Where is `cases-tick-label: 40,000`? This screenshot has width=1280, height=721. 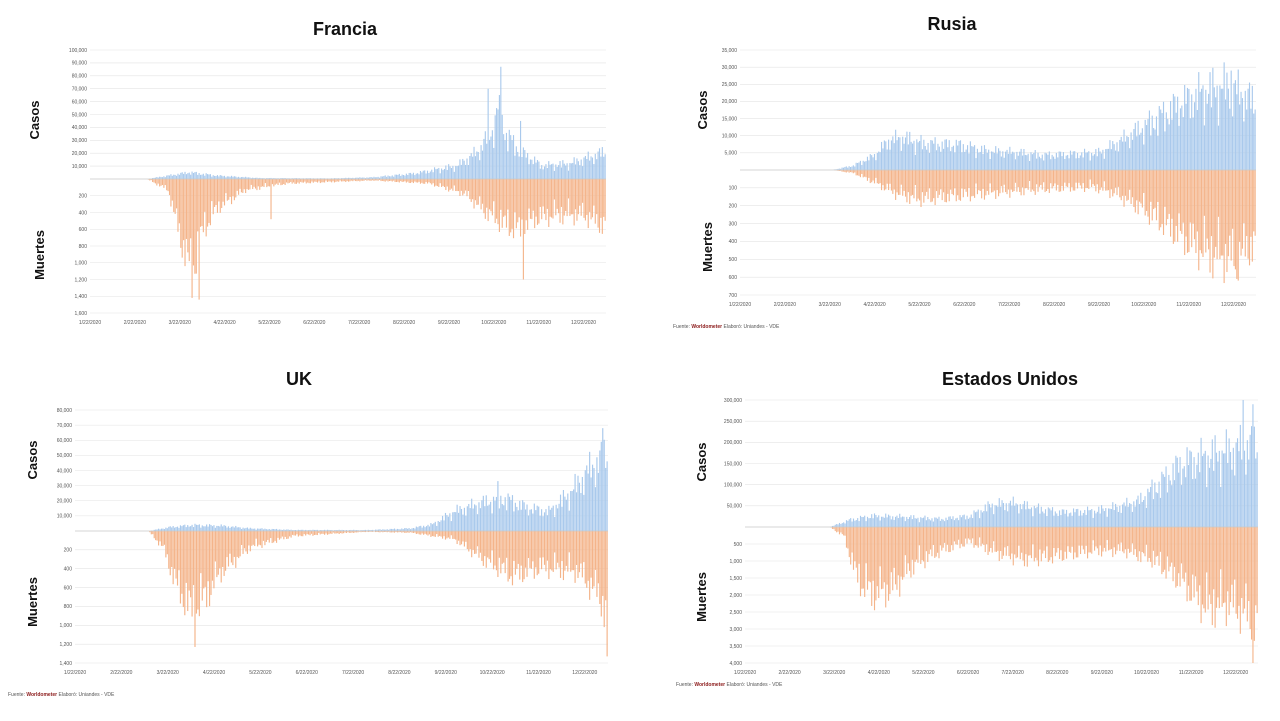
cases-tick-label: 40,000 is located at coordinates (65, 471).